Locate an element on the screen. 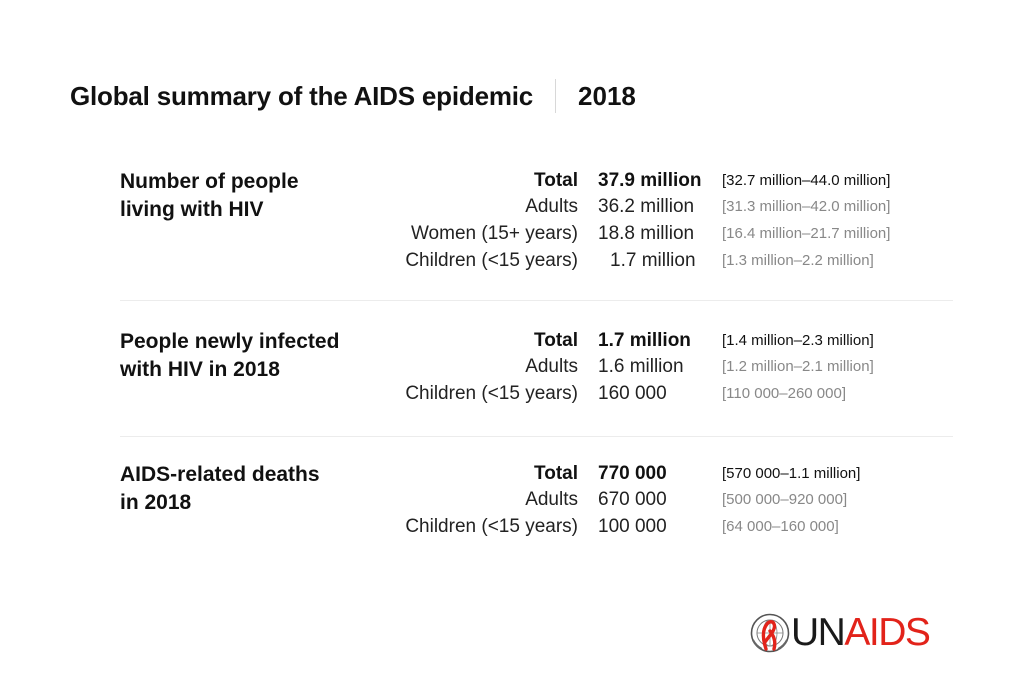 The width and height of the screenshot is (1024, 683). stat-label: Women (15+ years) is located at coordinates (494, 233).